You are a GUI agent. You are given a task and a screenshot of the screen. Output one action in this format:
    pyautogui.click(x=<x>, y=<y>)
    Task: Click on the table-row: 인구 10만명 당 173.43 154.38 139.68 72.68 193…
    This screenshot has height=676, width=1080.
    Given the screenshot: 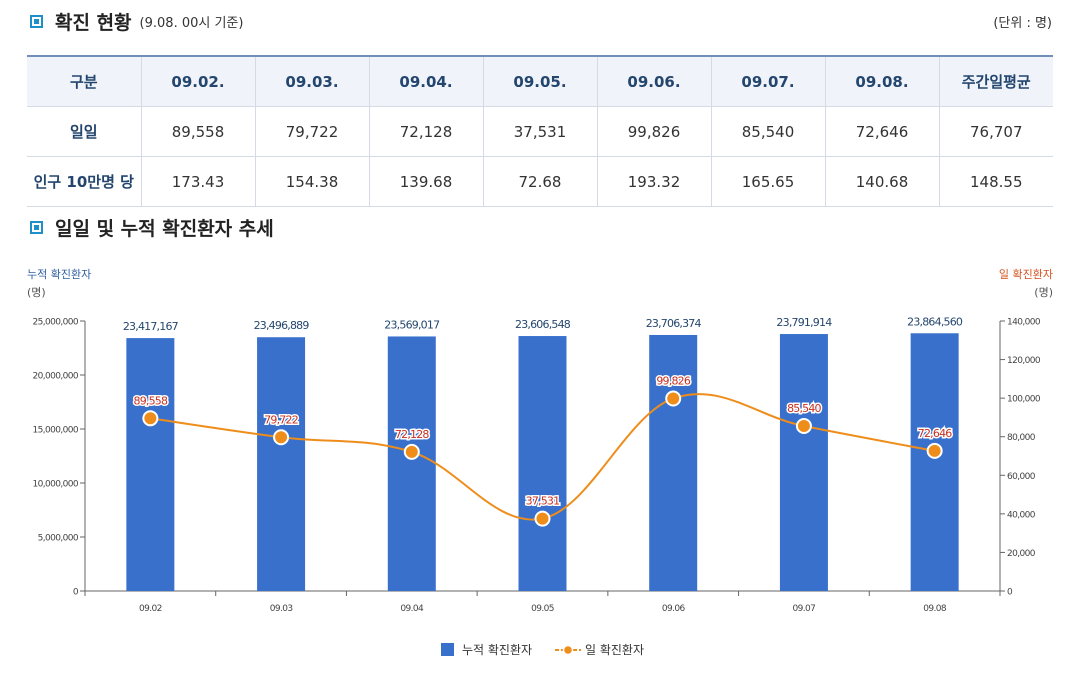 What is the action you would take?
    pyautogui.click(x=540, y=181)
    